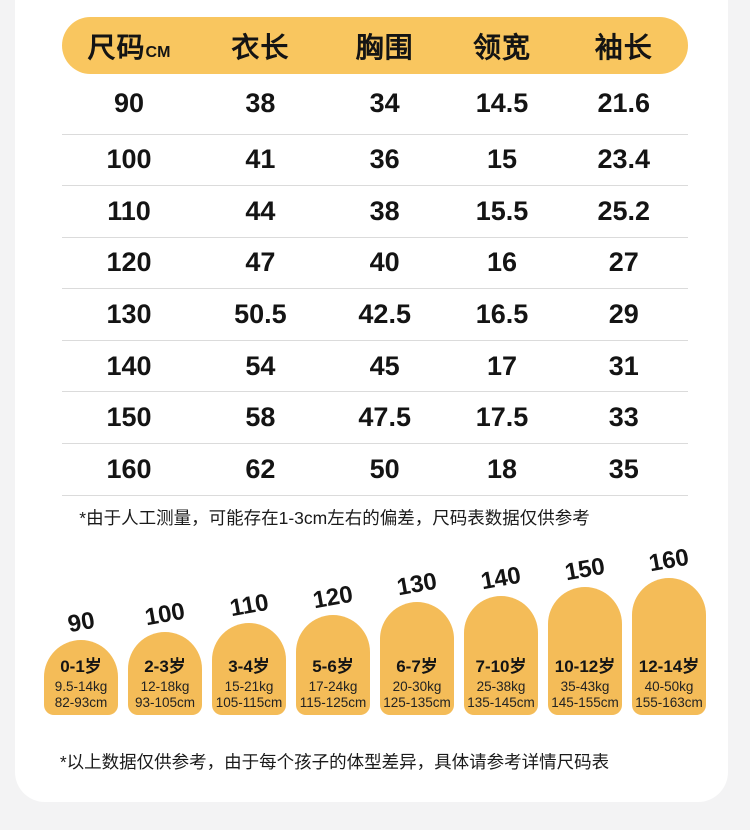  Describe the element at coordinates (332, 597) in the screenshot. I see `size-guide-size-label: 120` at that location.